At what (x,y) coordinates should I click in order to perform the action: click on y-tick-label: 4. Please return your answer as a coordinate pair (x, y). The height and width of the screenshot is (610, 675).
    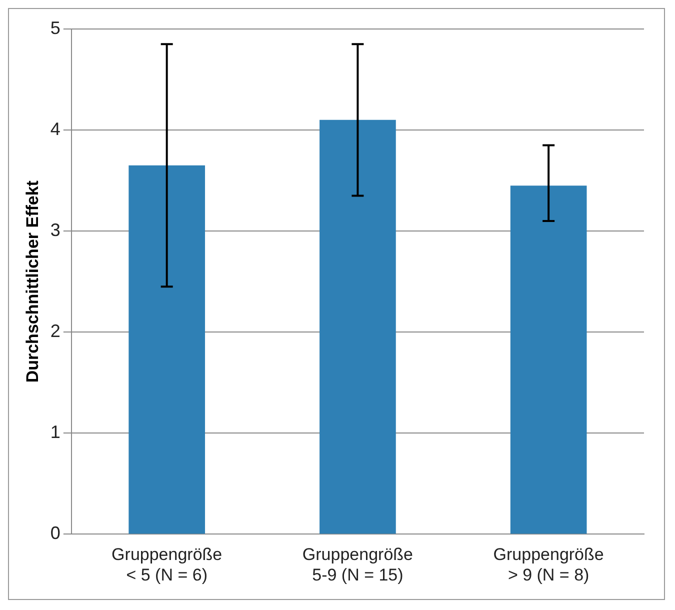
    Looking at the image, I should click on (55, 129).